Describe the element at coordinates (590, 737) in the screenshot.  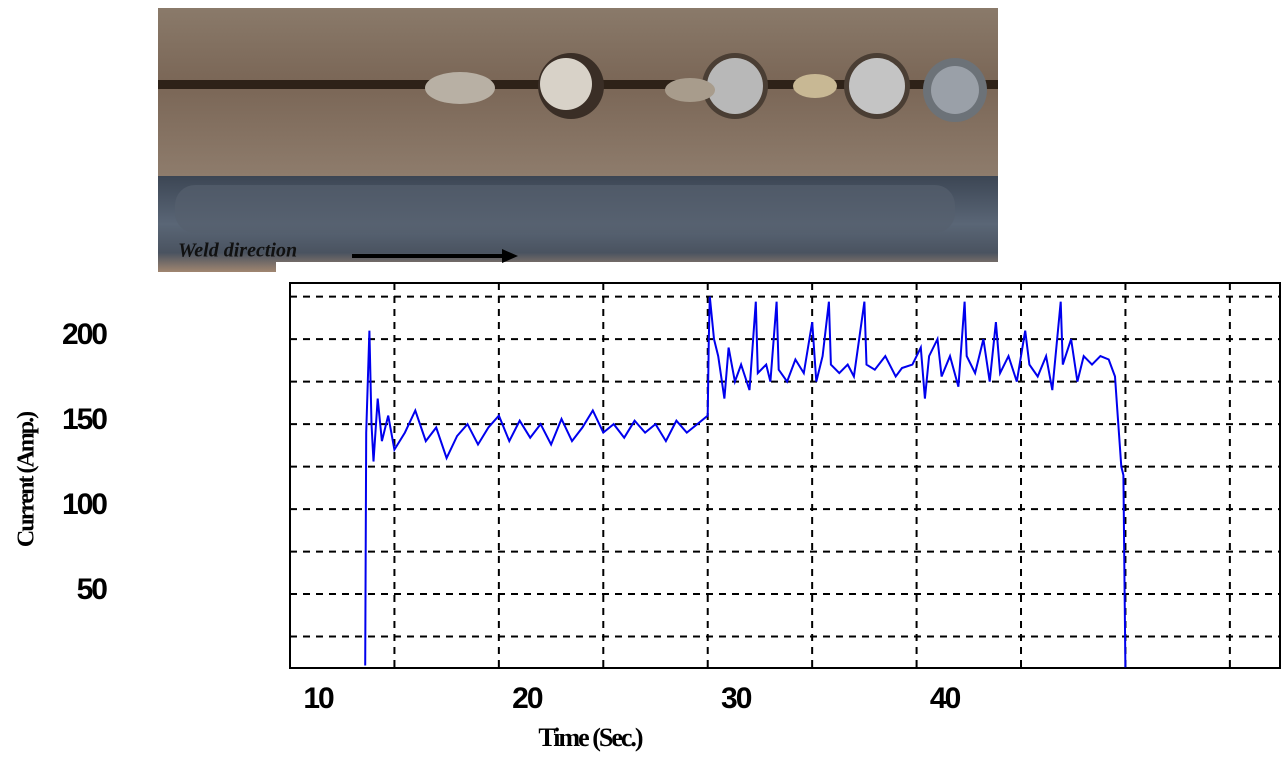
I see `x-axis-title: Time (Sec.)` at that location.